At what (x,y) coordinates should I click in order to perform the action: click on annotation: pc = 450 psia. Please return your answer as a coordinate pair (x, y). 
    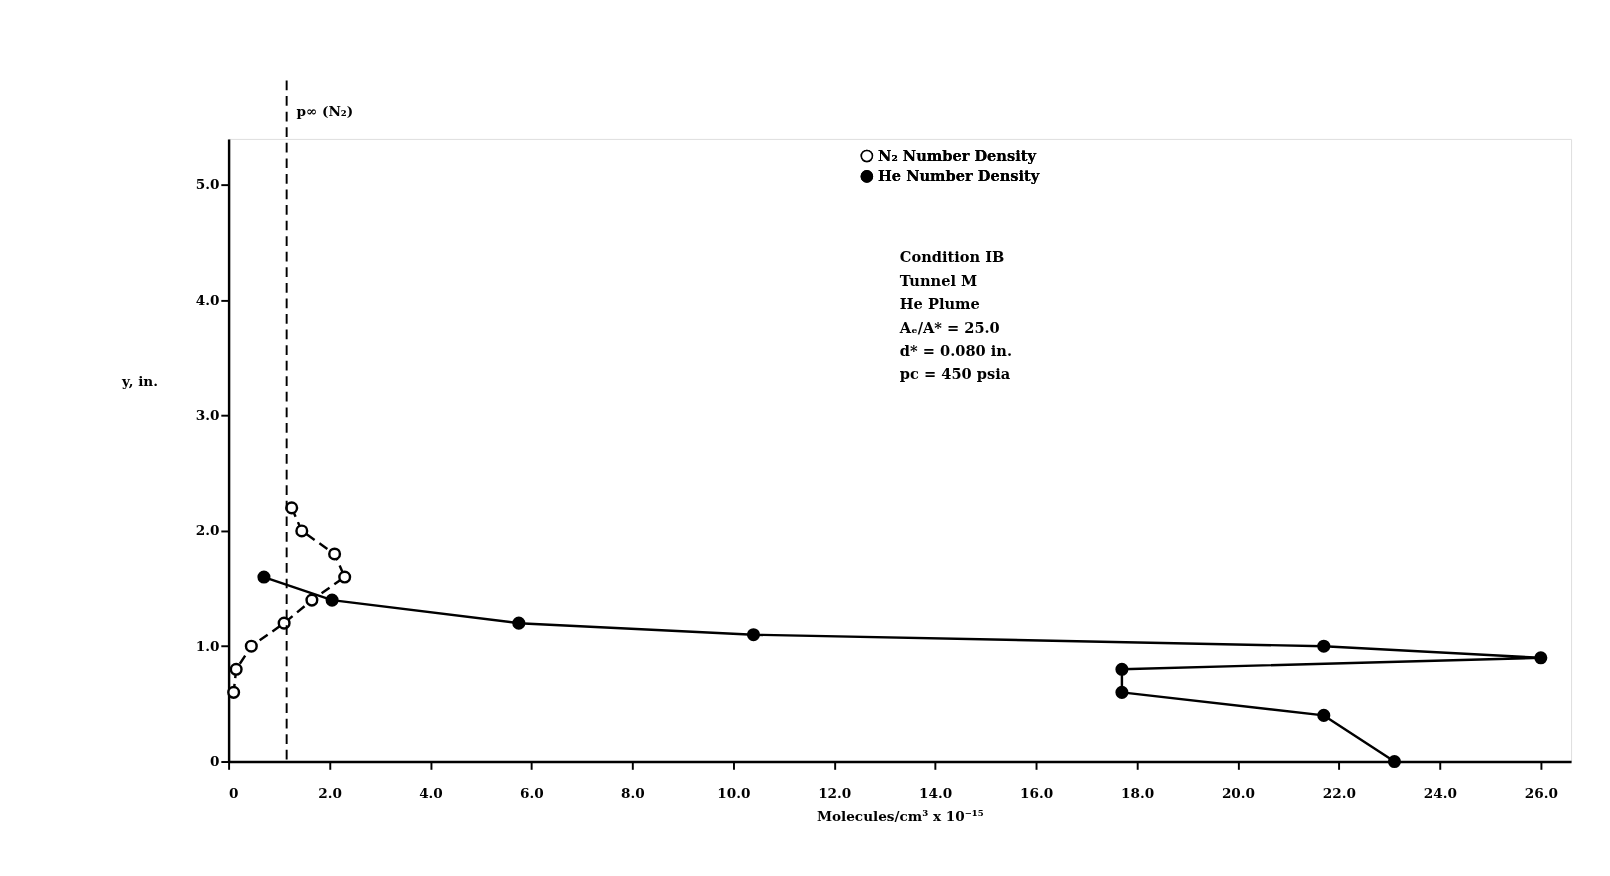
    Looking at the image, I should click on (955, 374).